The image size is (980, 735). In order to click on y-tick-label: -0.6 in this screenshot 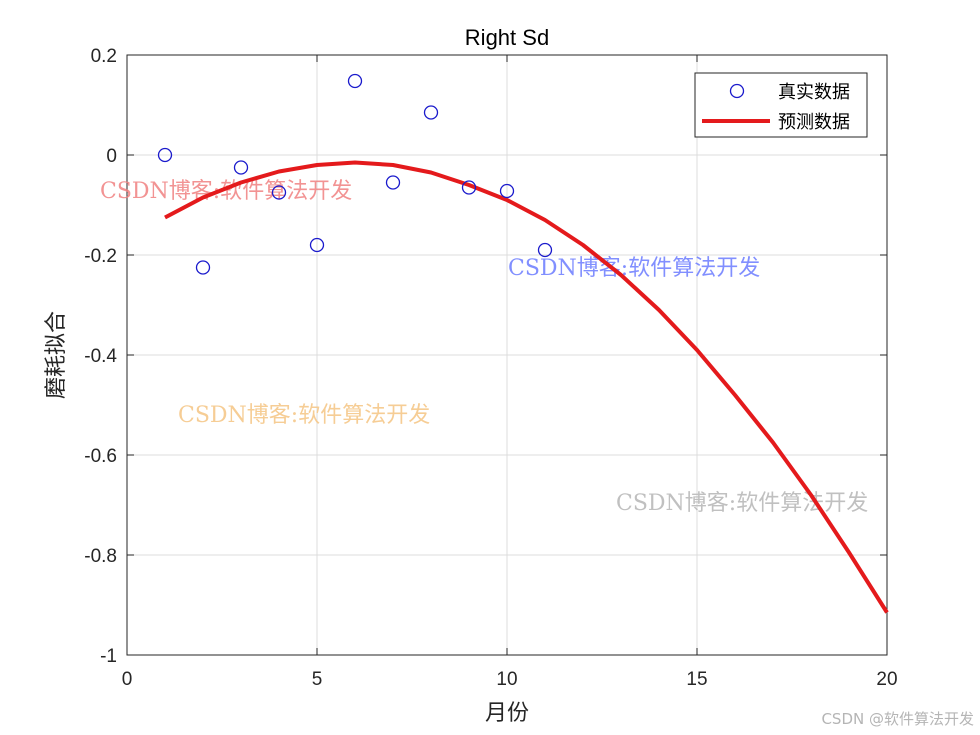, I will do `click(100, 456)`.